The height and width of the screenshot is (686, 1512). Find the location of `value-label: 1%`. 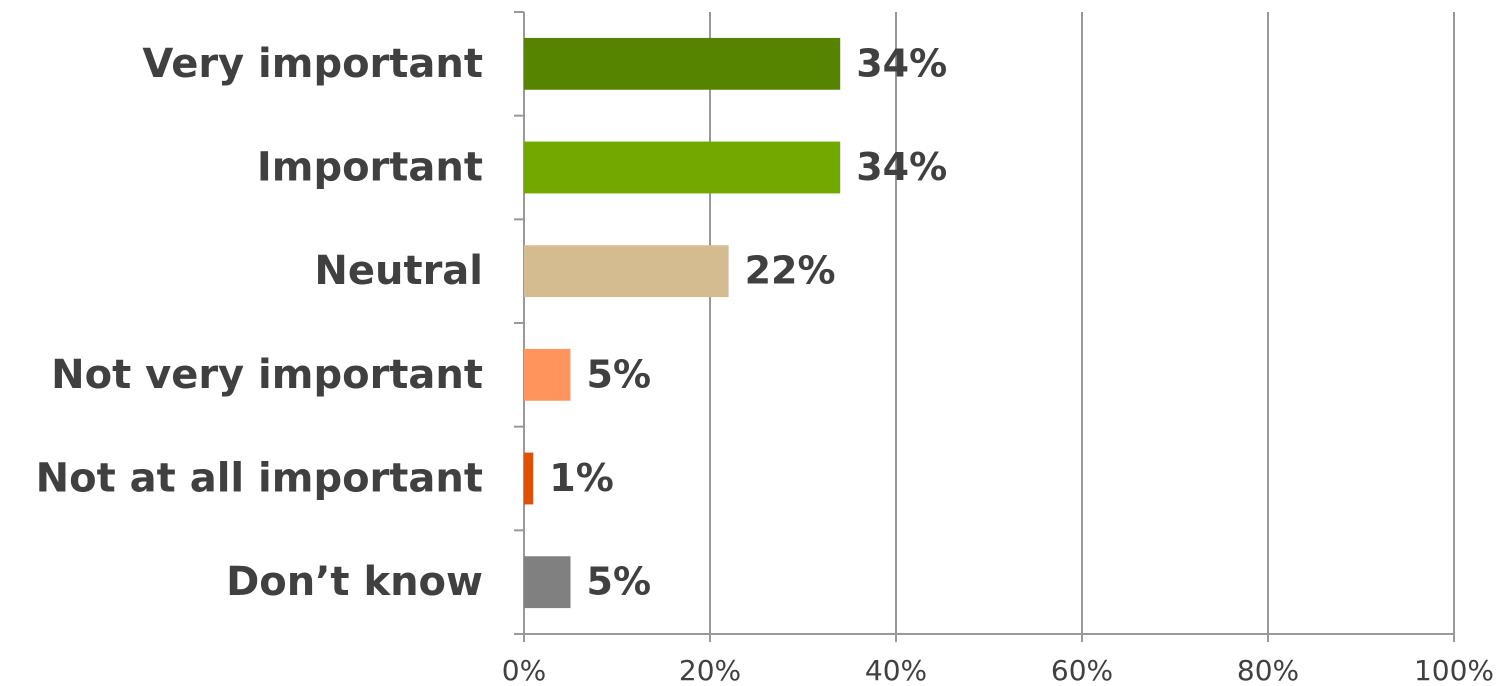

value-label: 1% is located at coordinates (581, 478).